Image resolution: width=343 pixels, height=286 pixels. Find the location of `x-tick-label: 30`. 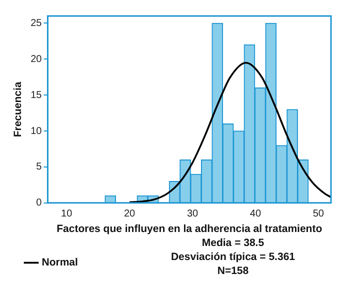

x-tick-label: 30 is located at coordinates (192, 214).